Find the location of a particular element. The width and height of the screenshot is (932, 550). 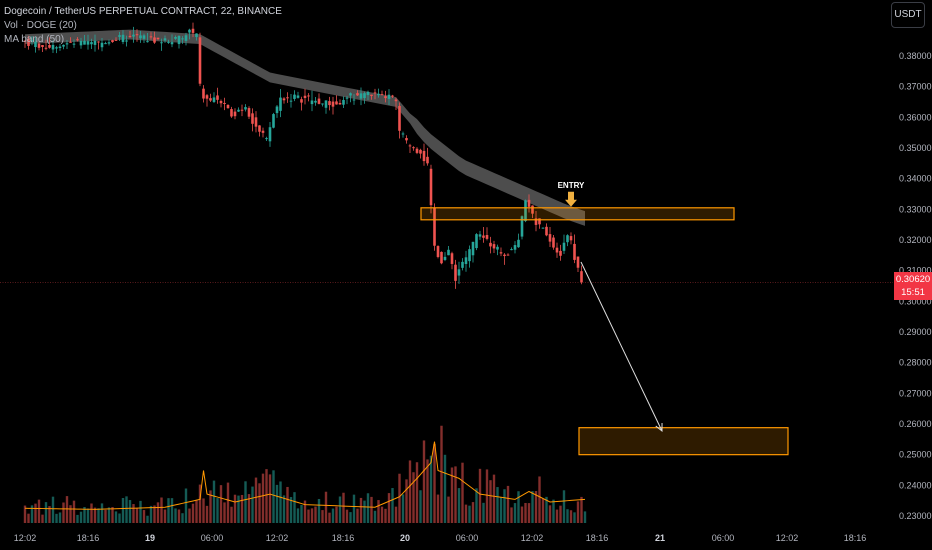

bar-countdown: 15:51 is located at coordinates (913, 292).